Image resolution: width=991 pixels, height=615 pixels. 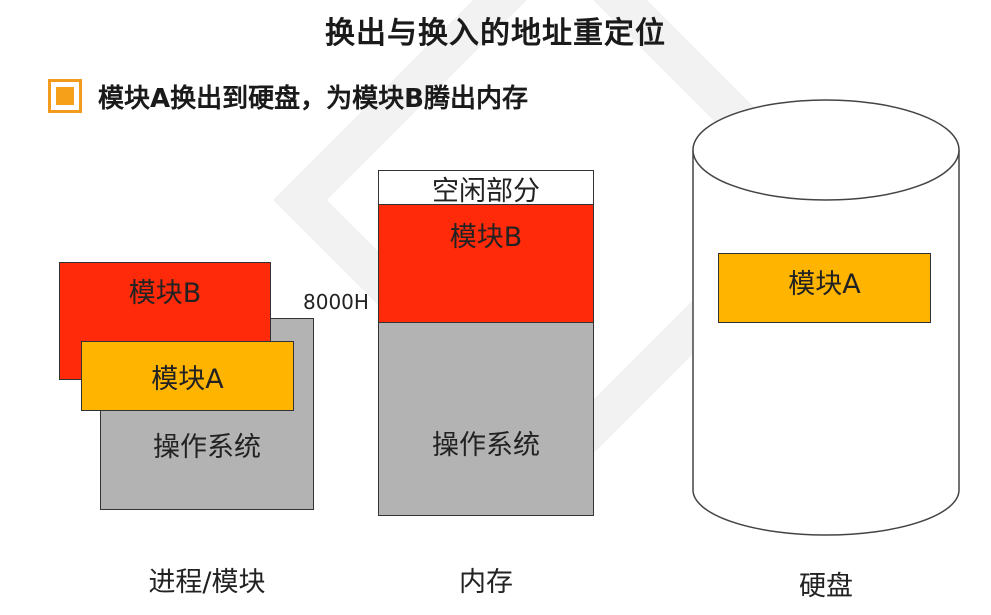 I want to click on process-os-label: 操作系统, so click(x=207, y=447).